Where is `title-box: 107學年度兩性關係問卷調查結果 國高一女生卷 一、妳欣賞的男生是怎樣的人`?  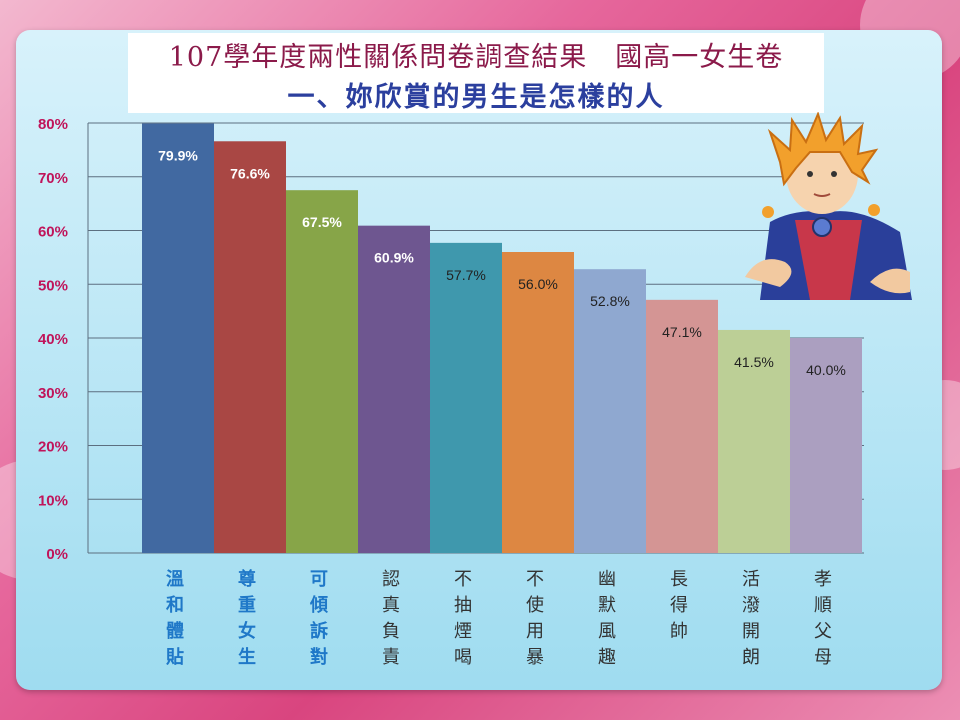 title-box: 107學年度兩性關係問卷調查結果 國高一女生卷 一、妳欣賞的男生是怎樣的人 is located at coordinates (476, 73).